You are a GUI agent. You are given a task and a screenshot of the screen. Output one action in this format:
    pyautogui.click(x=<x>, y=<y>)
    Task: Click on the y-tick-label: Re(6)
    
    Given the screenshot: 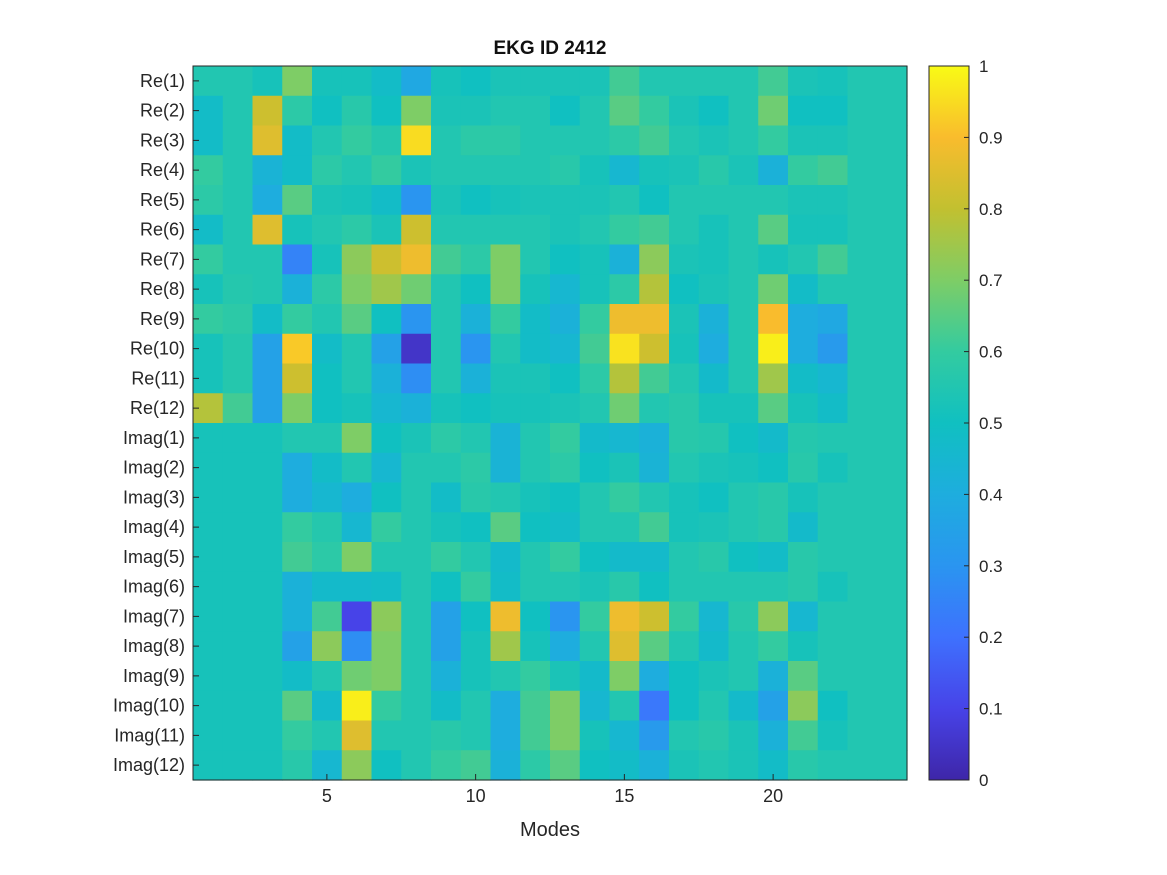 What is the action you would take?
    pyautogui.click(x=162, y=230)
    